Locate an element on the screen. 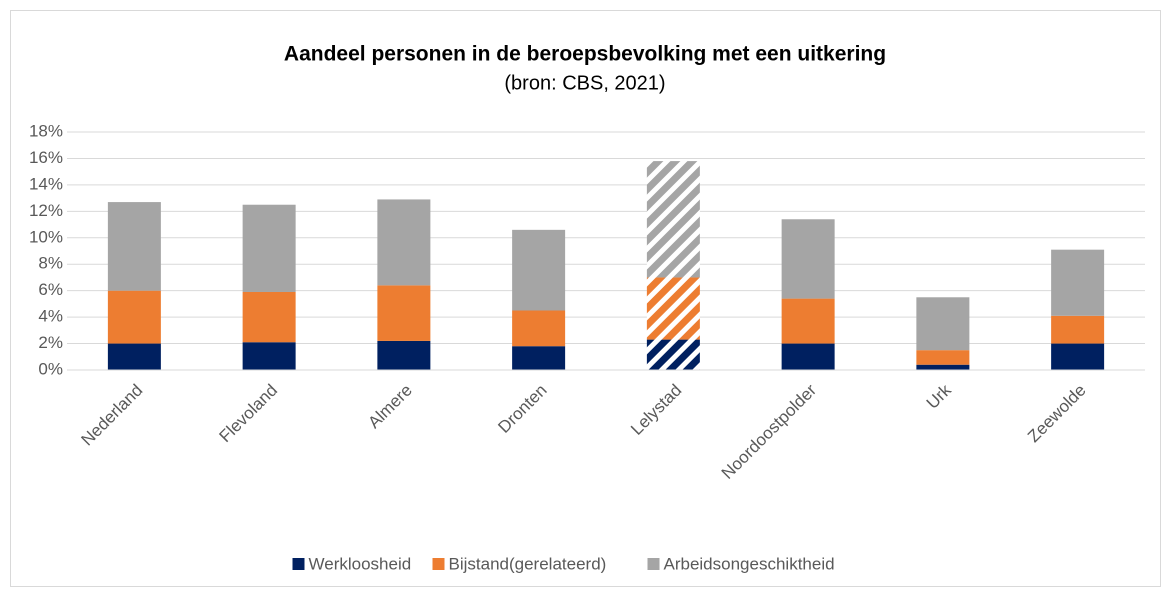 This screenshot has height=597, width=1171. y-tick-label: 6% is located at coordinates (50, 289).